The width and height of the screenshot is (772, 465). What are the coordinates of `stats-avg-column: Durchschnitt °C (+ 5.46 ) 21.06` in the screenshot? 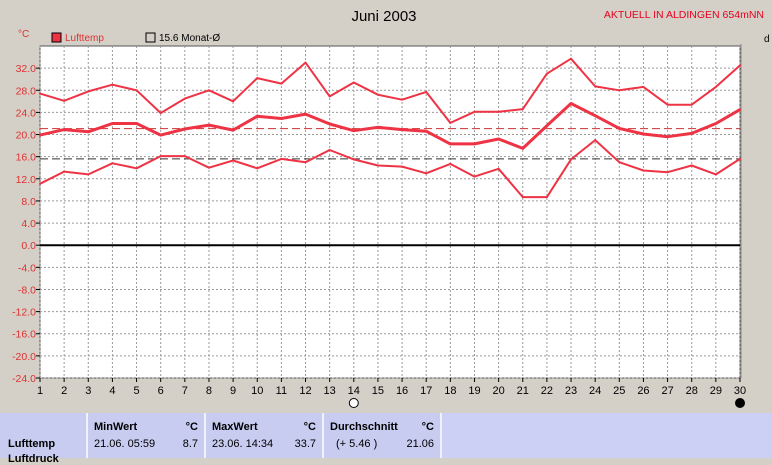 It's located at (383, 435).